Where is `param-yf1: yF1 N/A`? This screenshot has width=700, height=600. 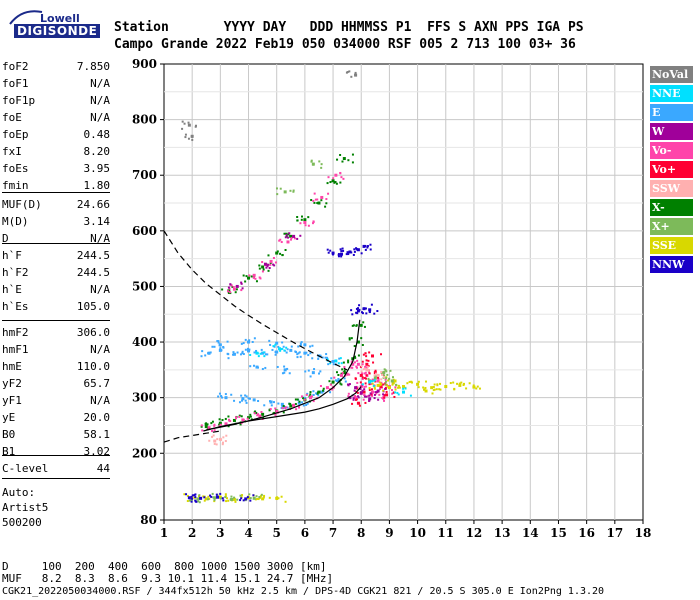
param-yf1: yF1 N/A is located at coordinates (56, 400).